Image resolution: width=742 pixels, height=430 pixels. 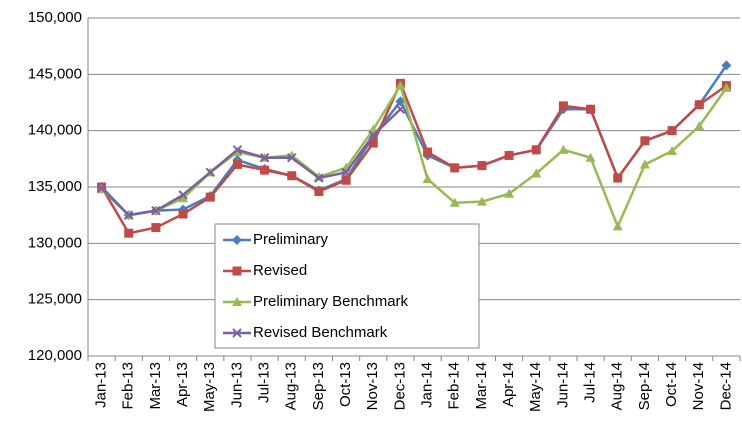 What do you see at coordinates (55, 186) in the screenshot?
I see `y-tick-label: 135,000` at bounding box center [55, 186].